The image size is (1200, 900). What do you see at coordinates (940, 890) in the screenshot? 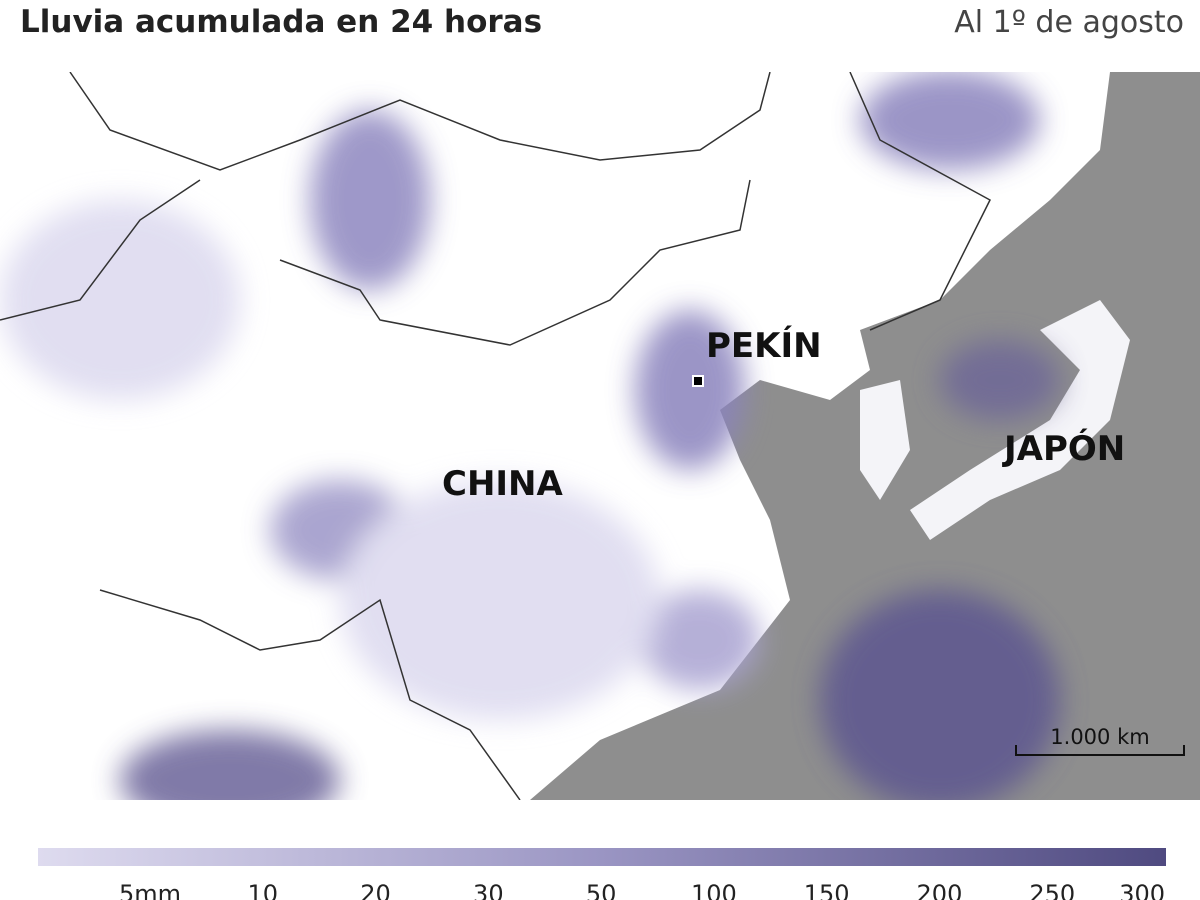
I see `legend-label: 200` at bounding box center [940, 890].